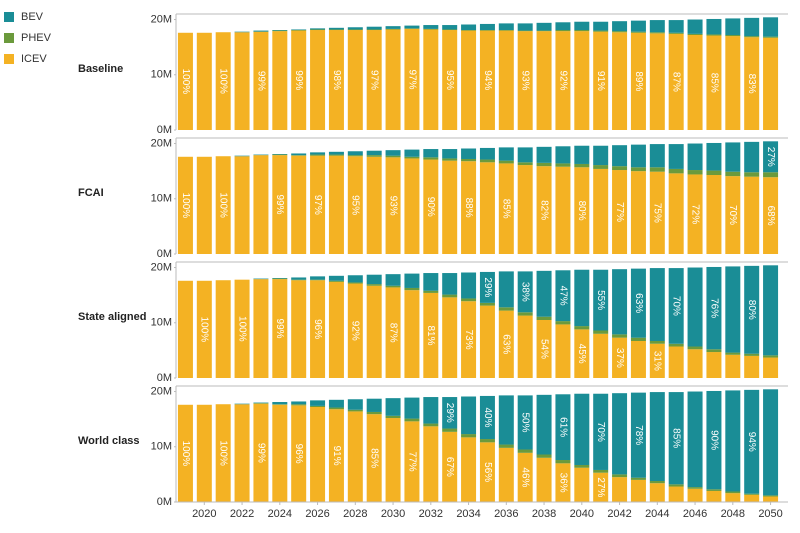 This screenshot has width=800, height=533. I want to click on x-tick-label: 2028, so click(355, 514).